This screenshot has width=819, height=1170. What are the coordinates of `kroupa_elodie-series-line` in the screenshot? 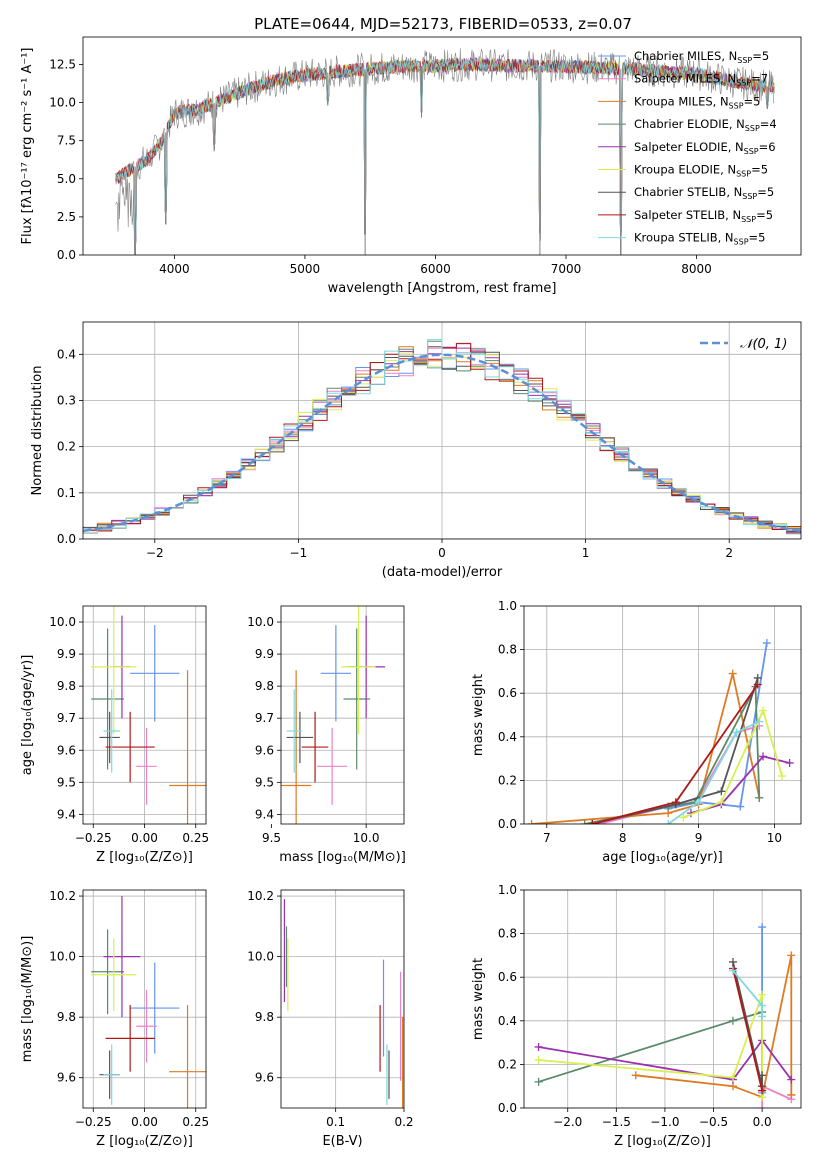 It's located at (733, 763).